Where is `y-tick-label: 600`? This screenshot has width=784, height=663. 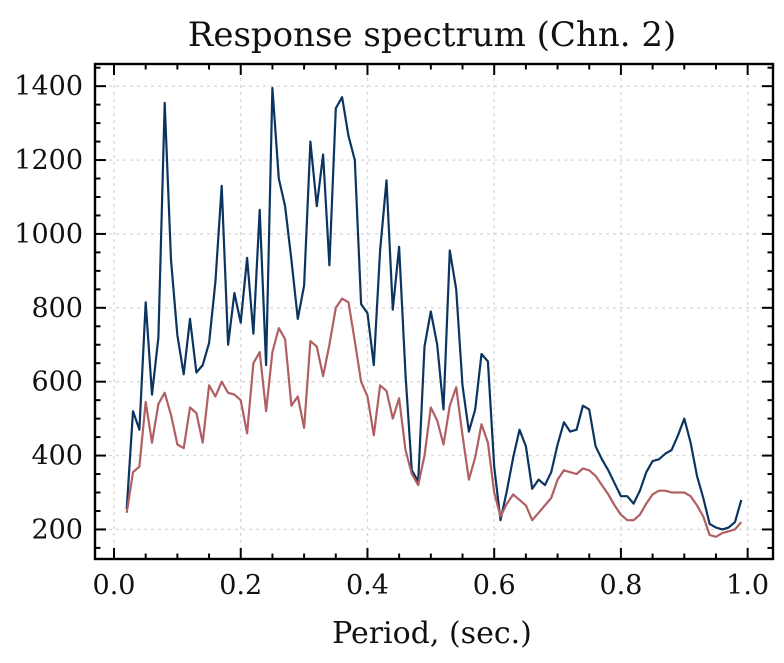
y-tick-label: 600 is located at coordinates (57, 382).